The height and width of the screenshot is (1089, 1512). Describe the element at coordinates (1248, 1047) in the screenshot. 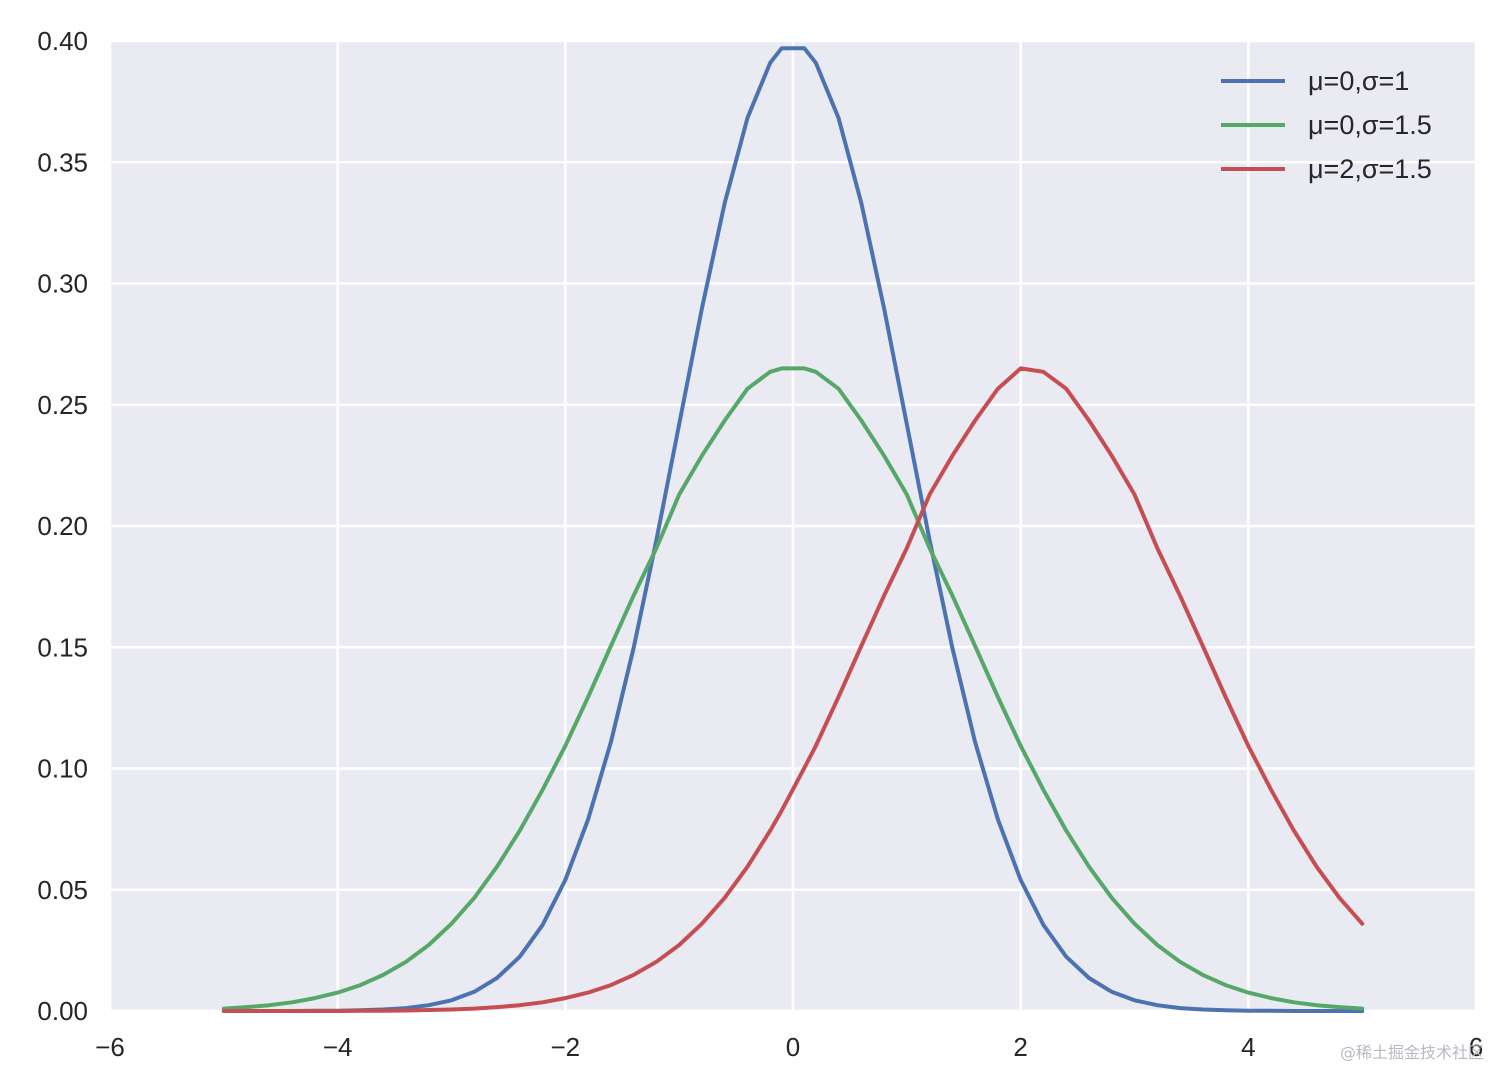

I see `x-tick-label: 4` at that location.